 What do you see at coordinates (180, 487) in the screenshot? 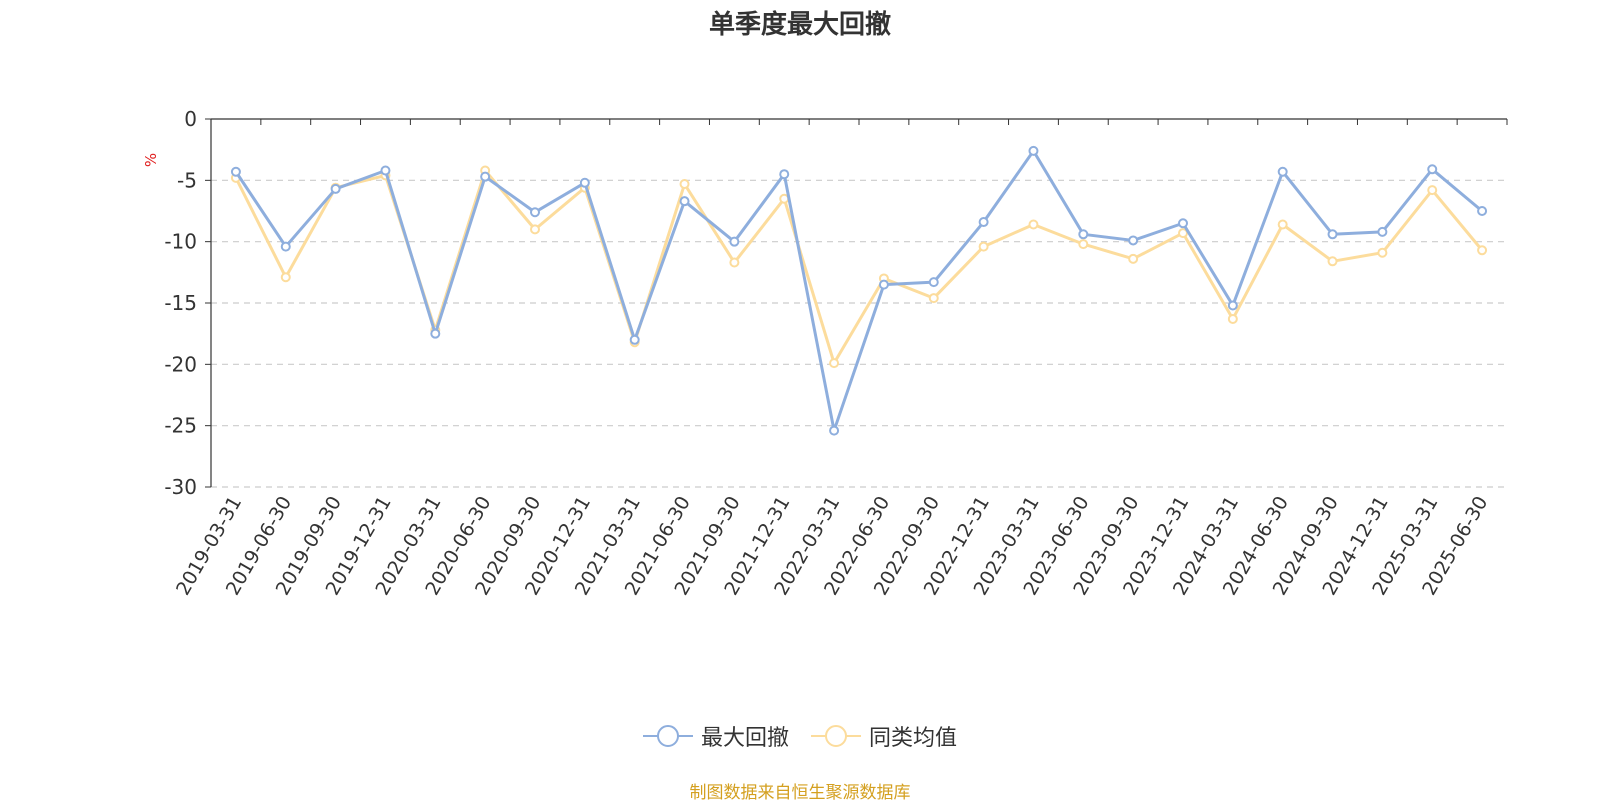
I see `y-tick-label: -30` at bounding box center [180, 487].